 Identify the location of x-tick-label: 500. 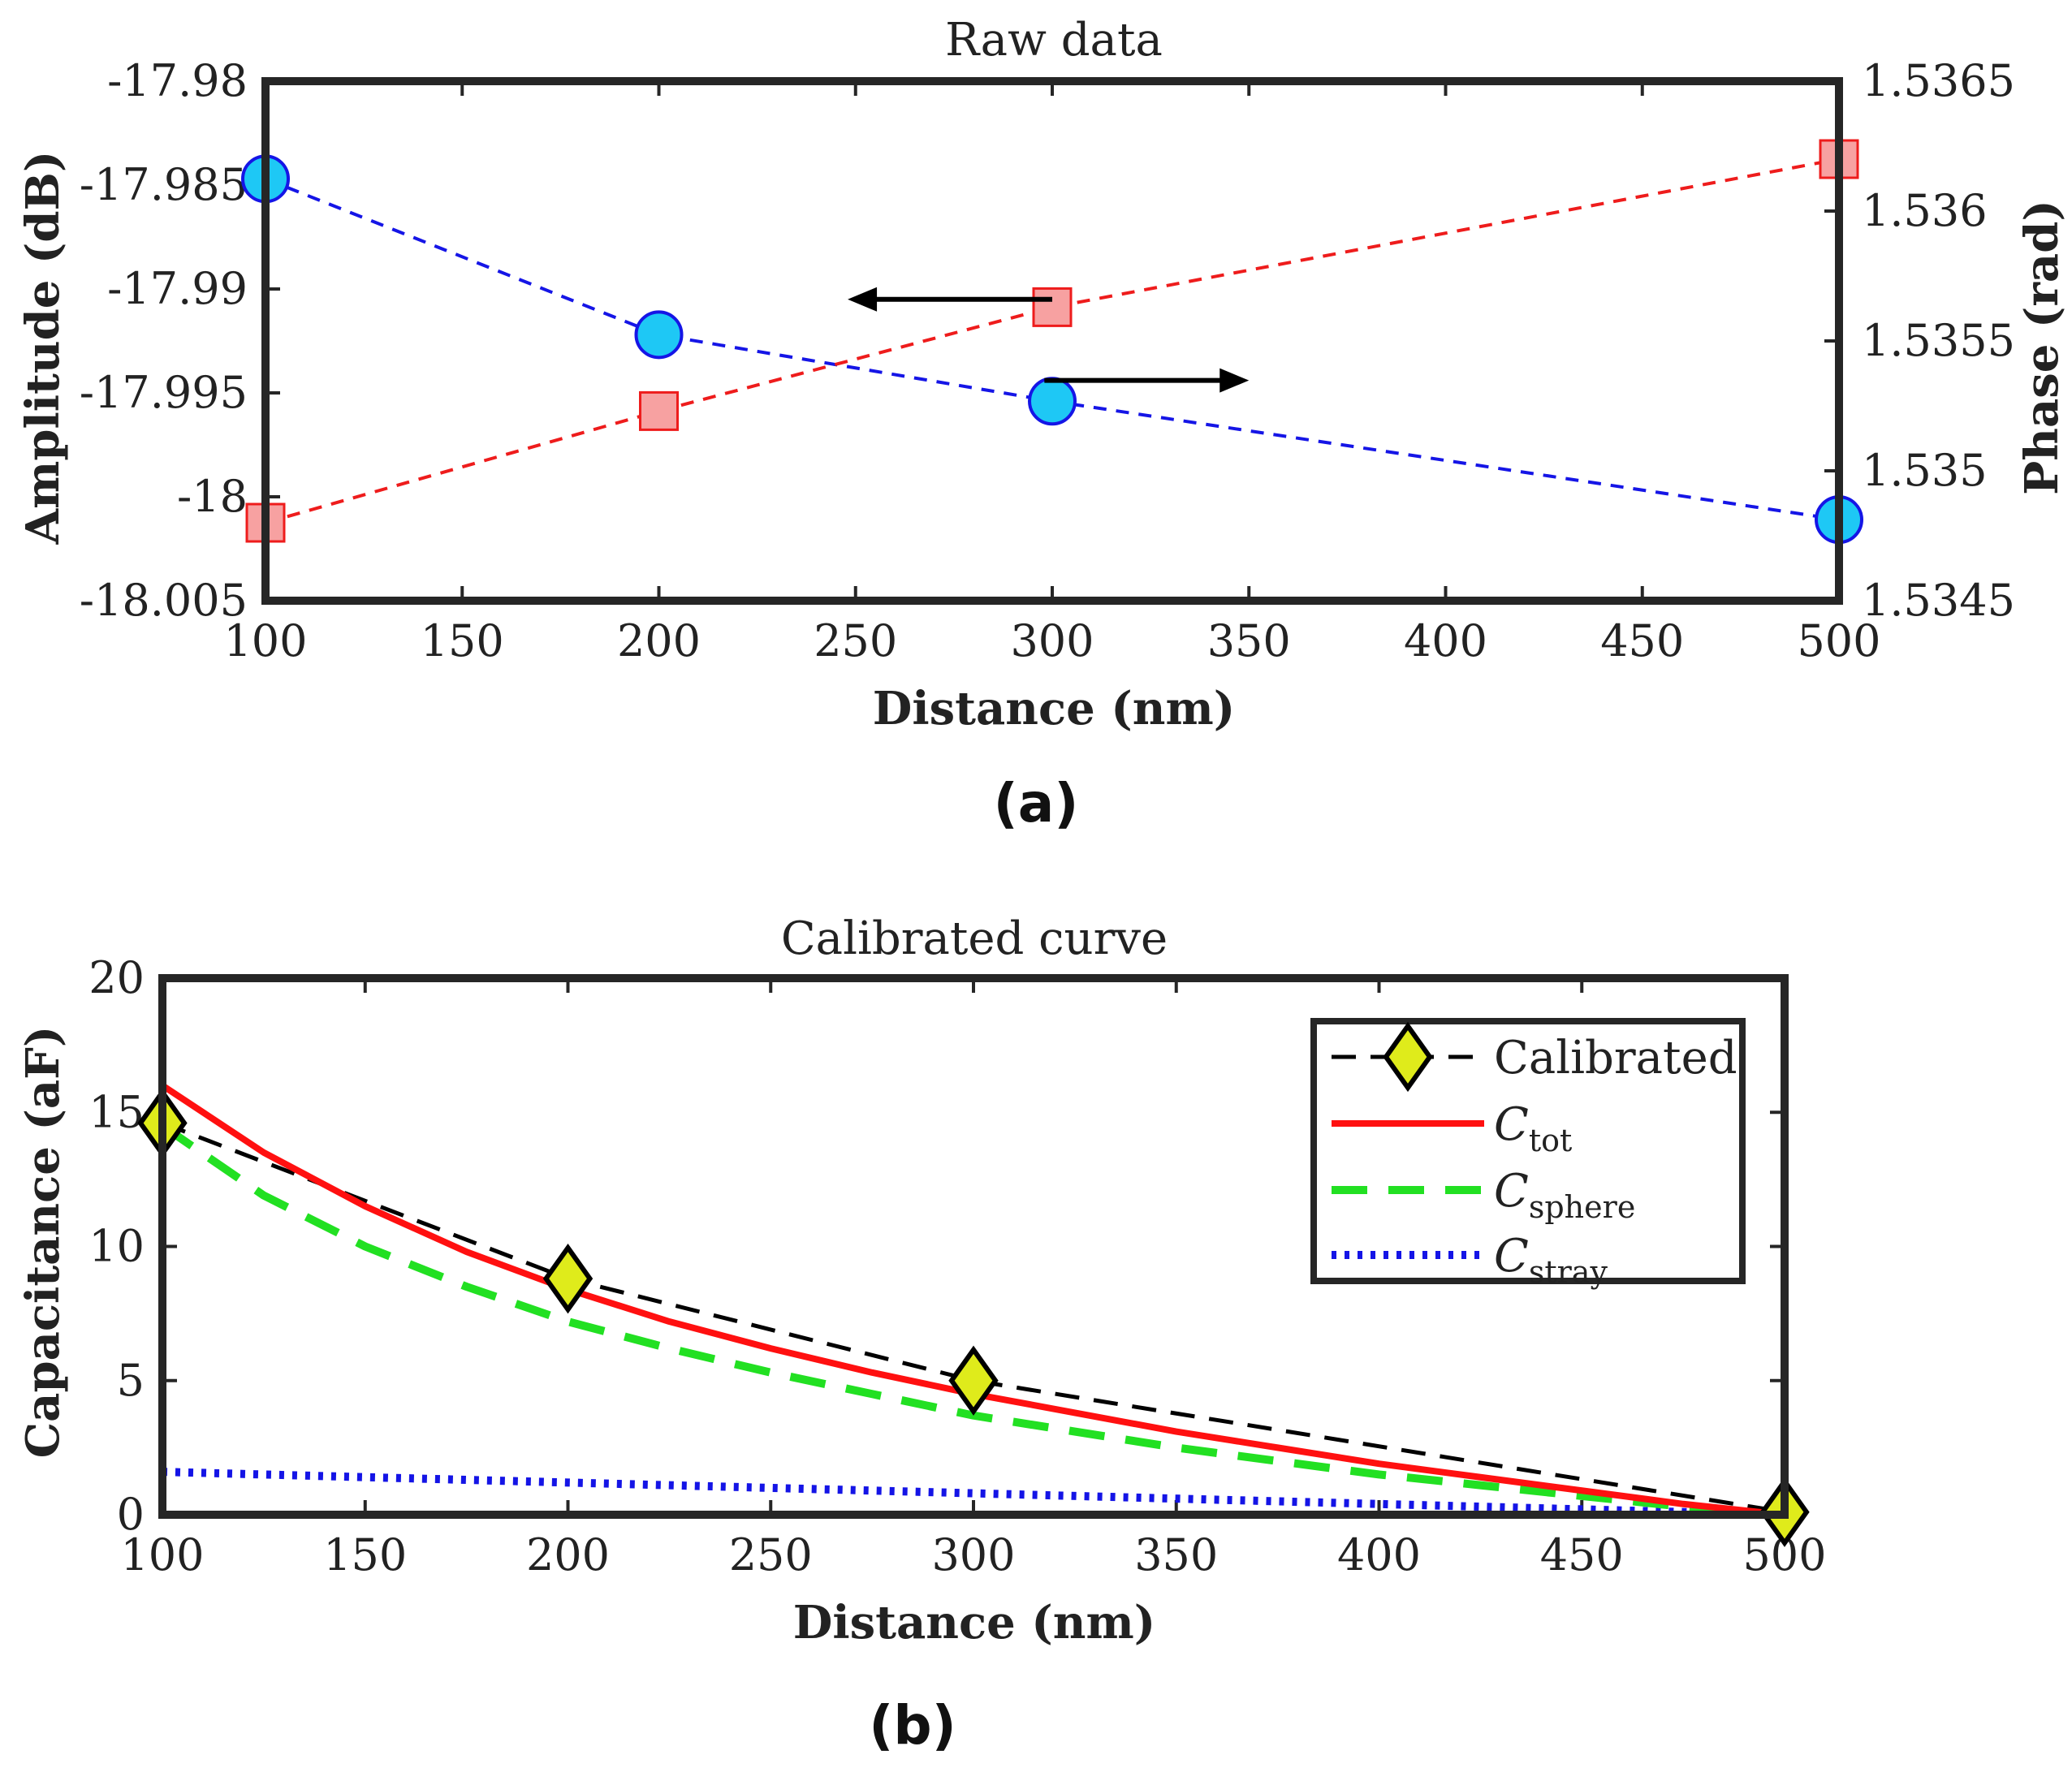
(1838, 640).